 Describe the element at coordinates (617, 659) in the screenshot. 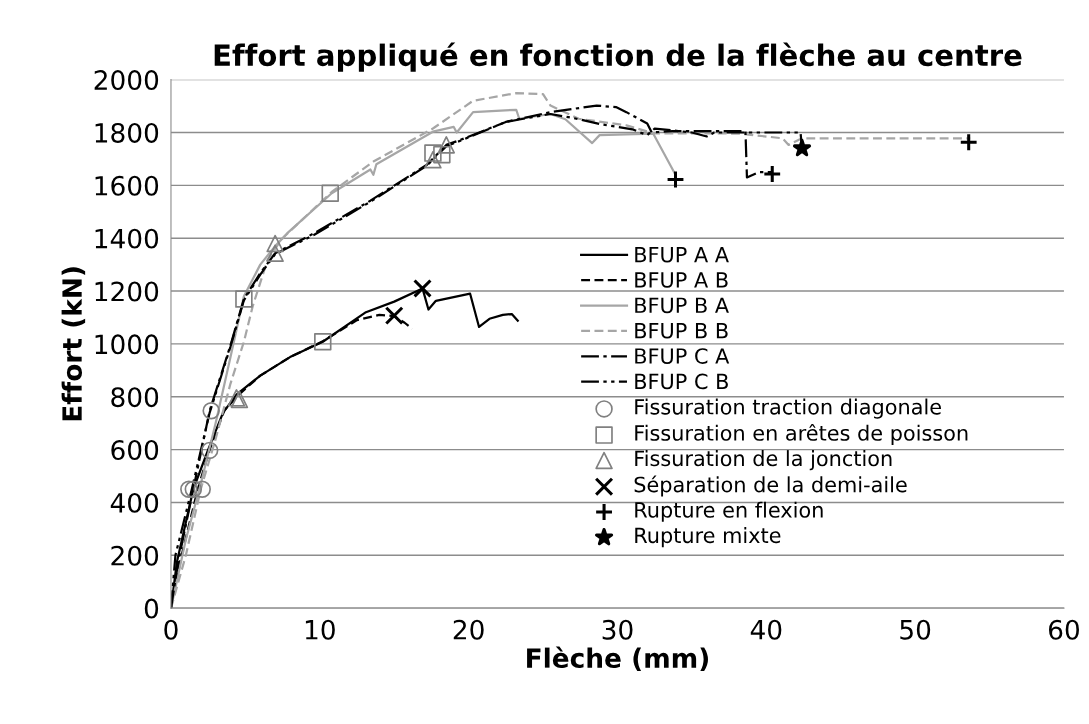

I see `x-axis-title: Flèche (mm)` at that location.